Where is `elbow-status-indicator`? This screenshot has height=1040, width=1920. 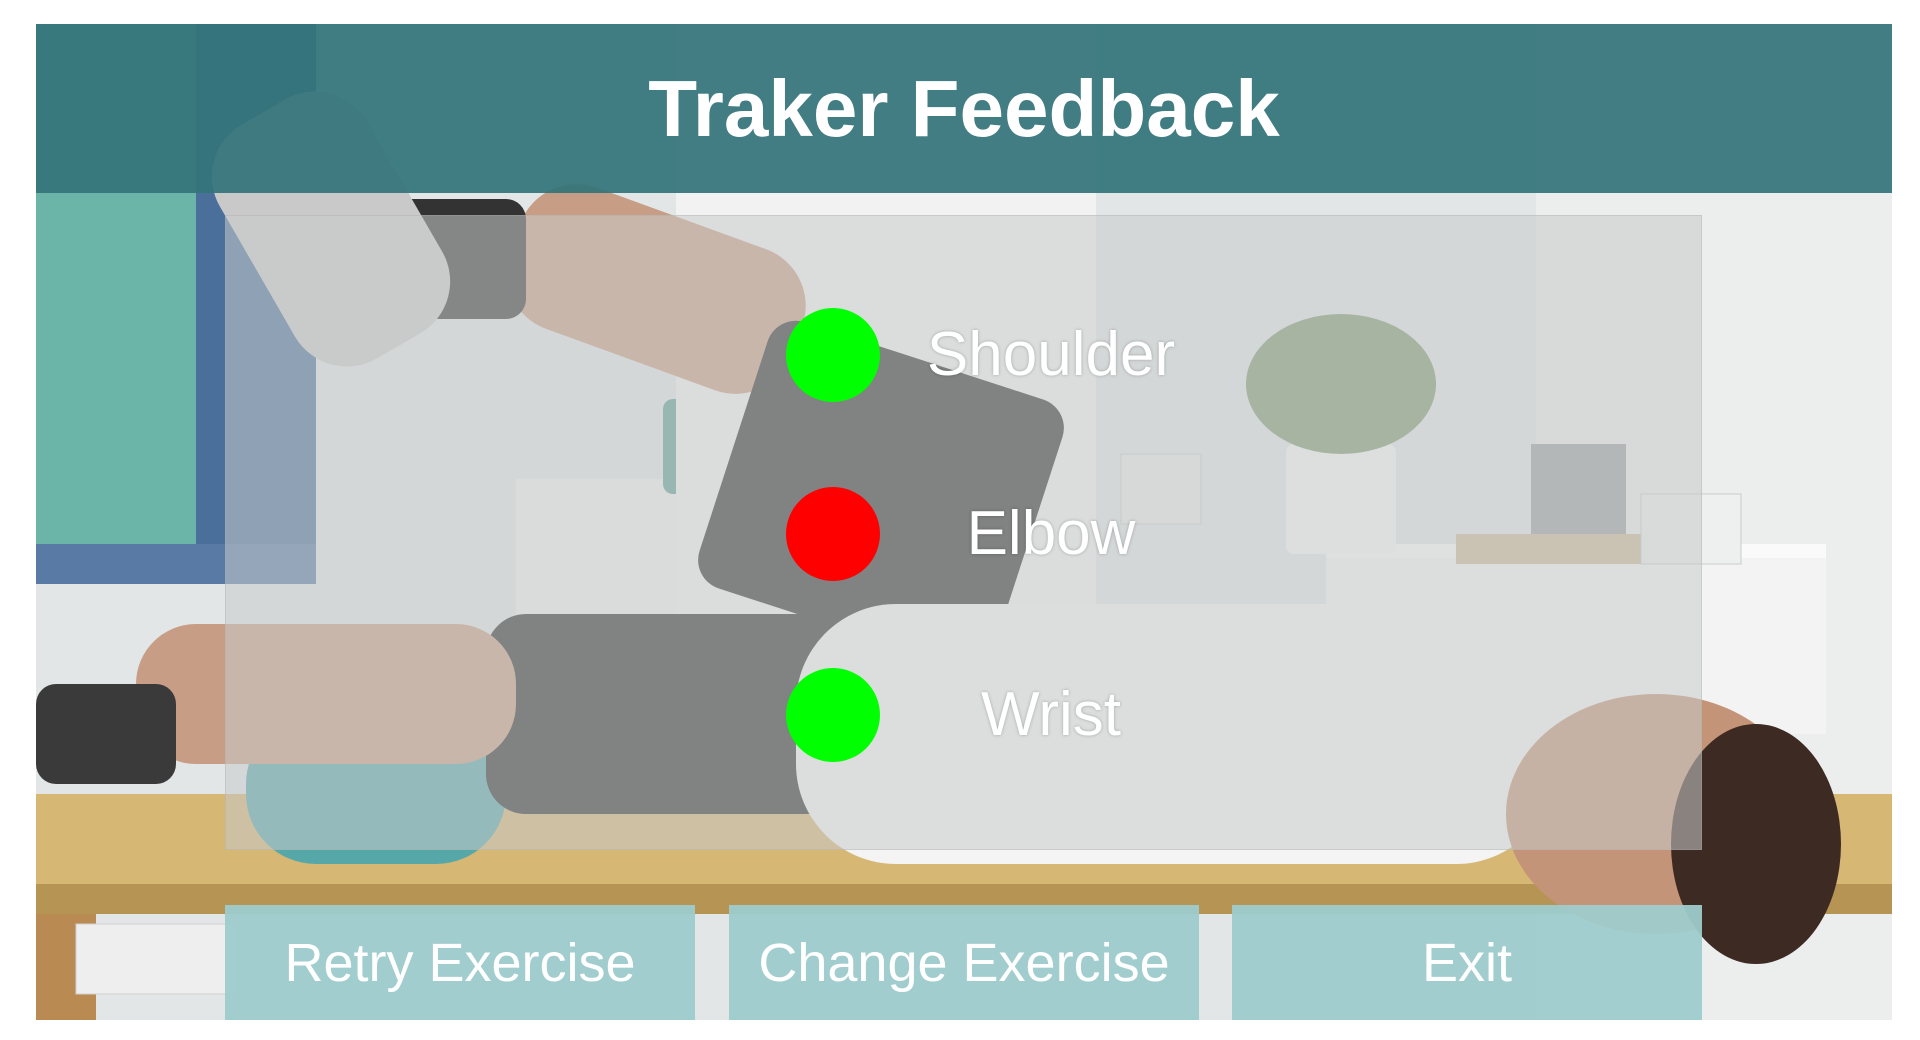 elbow-status-indicator is located at coordinates (833, 534).